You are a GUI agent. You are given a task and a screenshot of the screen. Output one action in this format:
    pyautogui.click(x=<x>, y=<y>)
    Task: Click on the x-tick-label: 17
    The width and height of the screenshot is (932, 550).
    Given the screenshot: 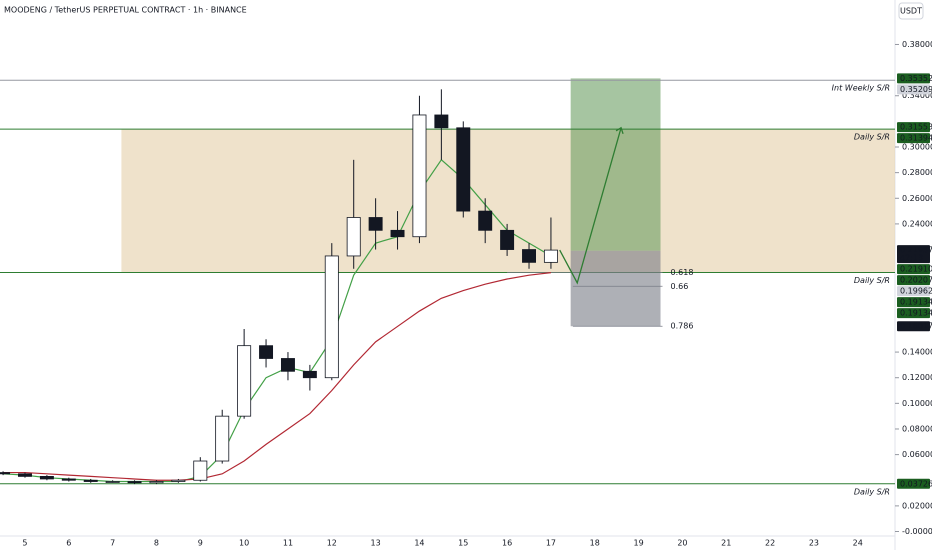 What is the action you would take?
    pyautogui.click(x=551, y=543)
    